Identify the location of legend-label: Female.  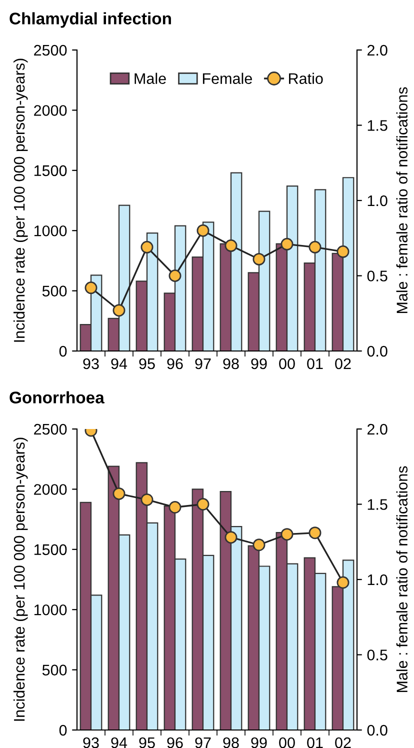
(227, 78).